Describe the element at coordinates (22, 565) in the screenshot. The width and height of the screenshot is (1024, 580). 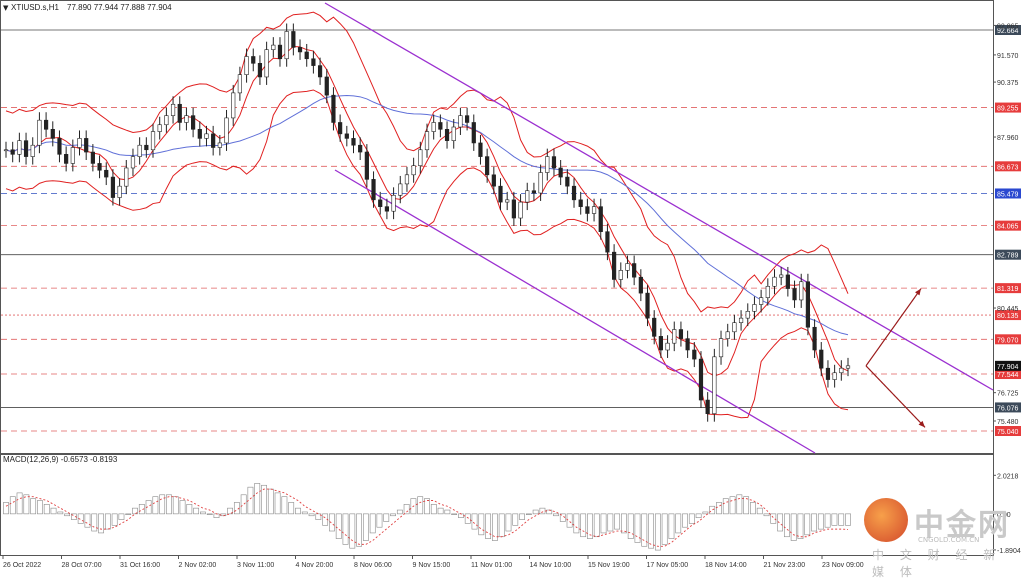
I see `time-tick-label: 26 Oct 2022` at that location.